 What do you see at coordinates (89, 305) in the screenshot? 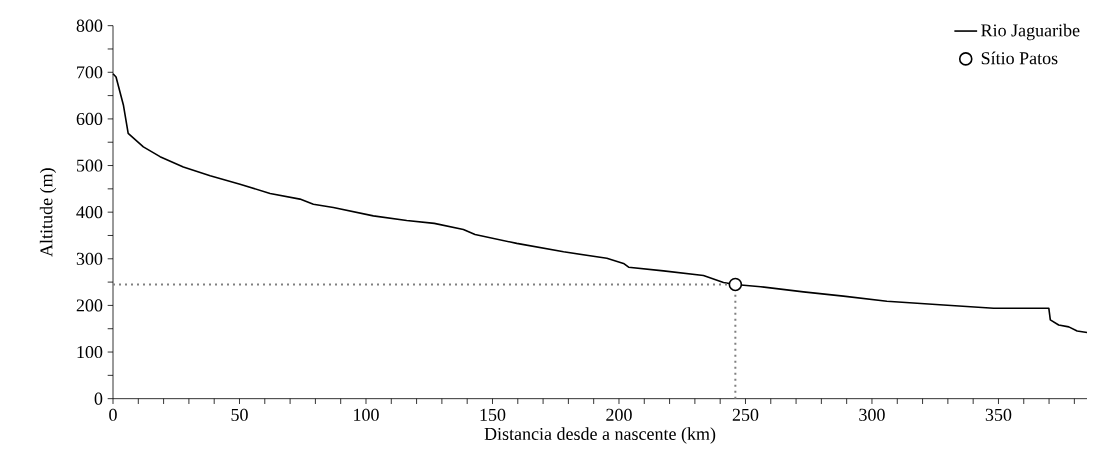
I see `y-tick-label: 200` at bounding box center [89, 305].